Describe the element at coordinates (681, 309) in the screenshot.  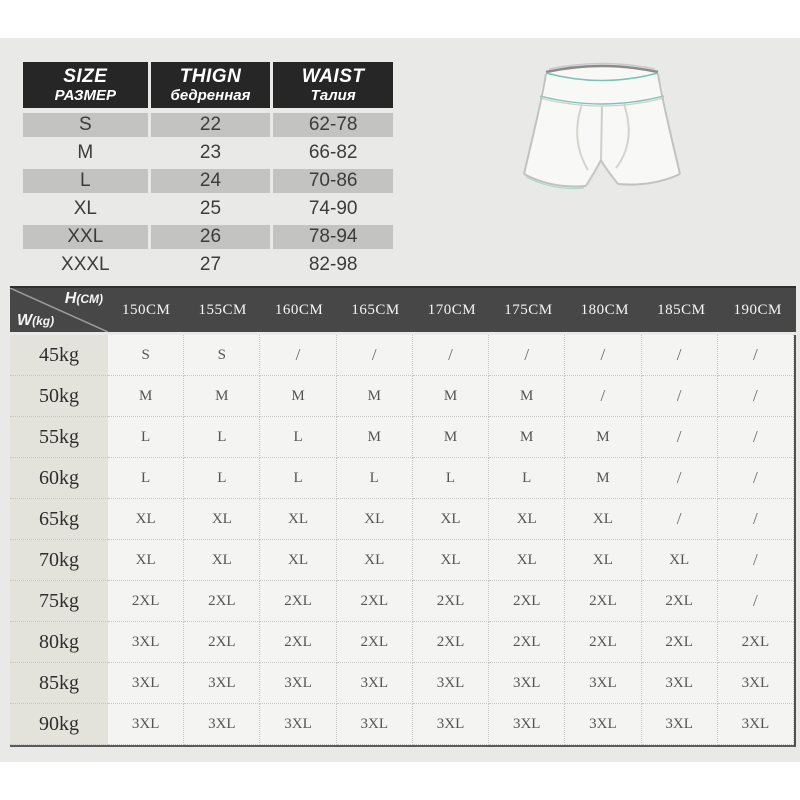
I see `height-column-header: 185CM` at that location.